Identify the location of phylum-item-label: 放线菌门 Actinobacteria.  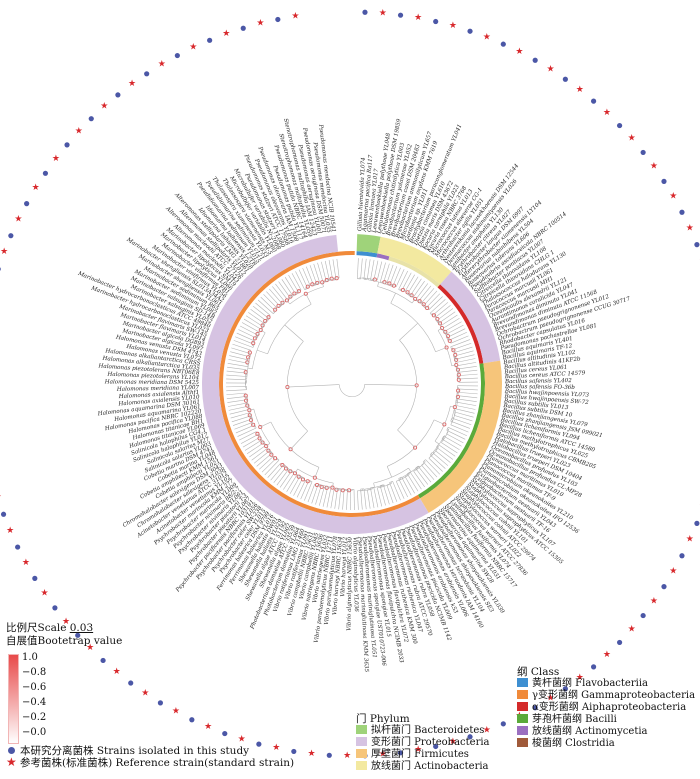
(430, 766).